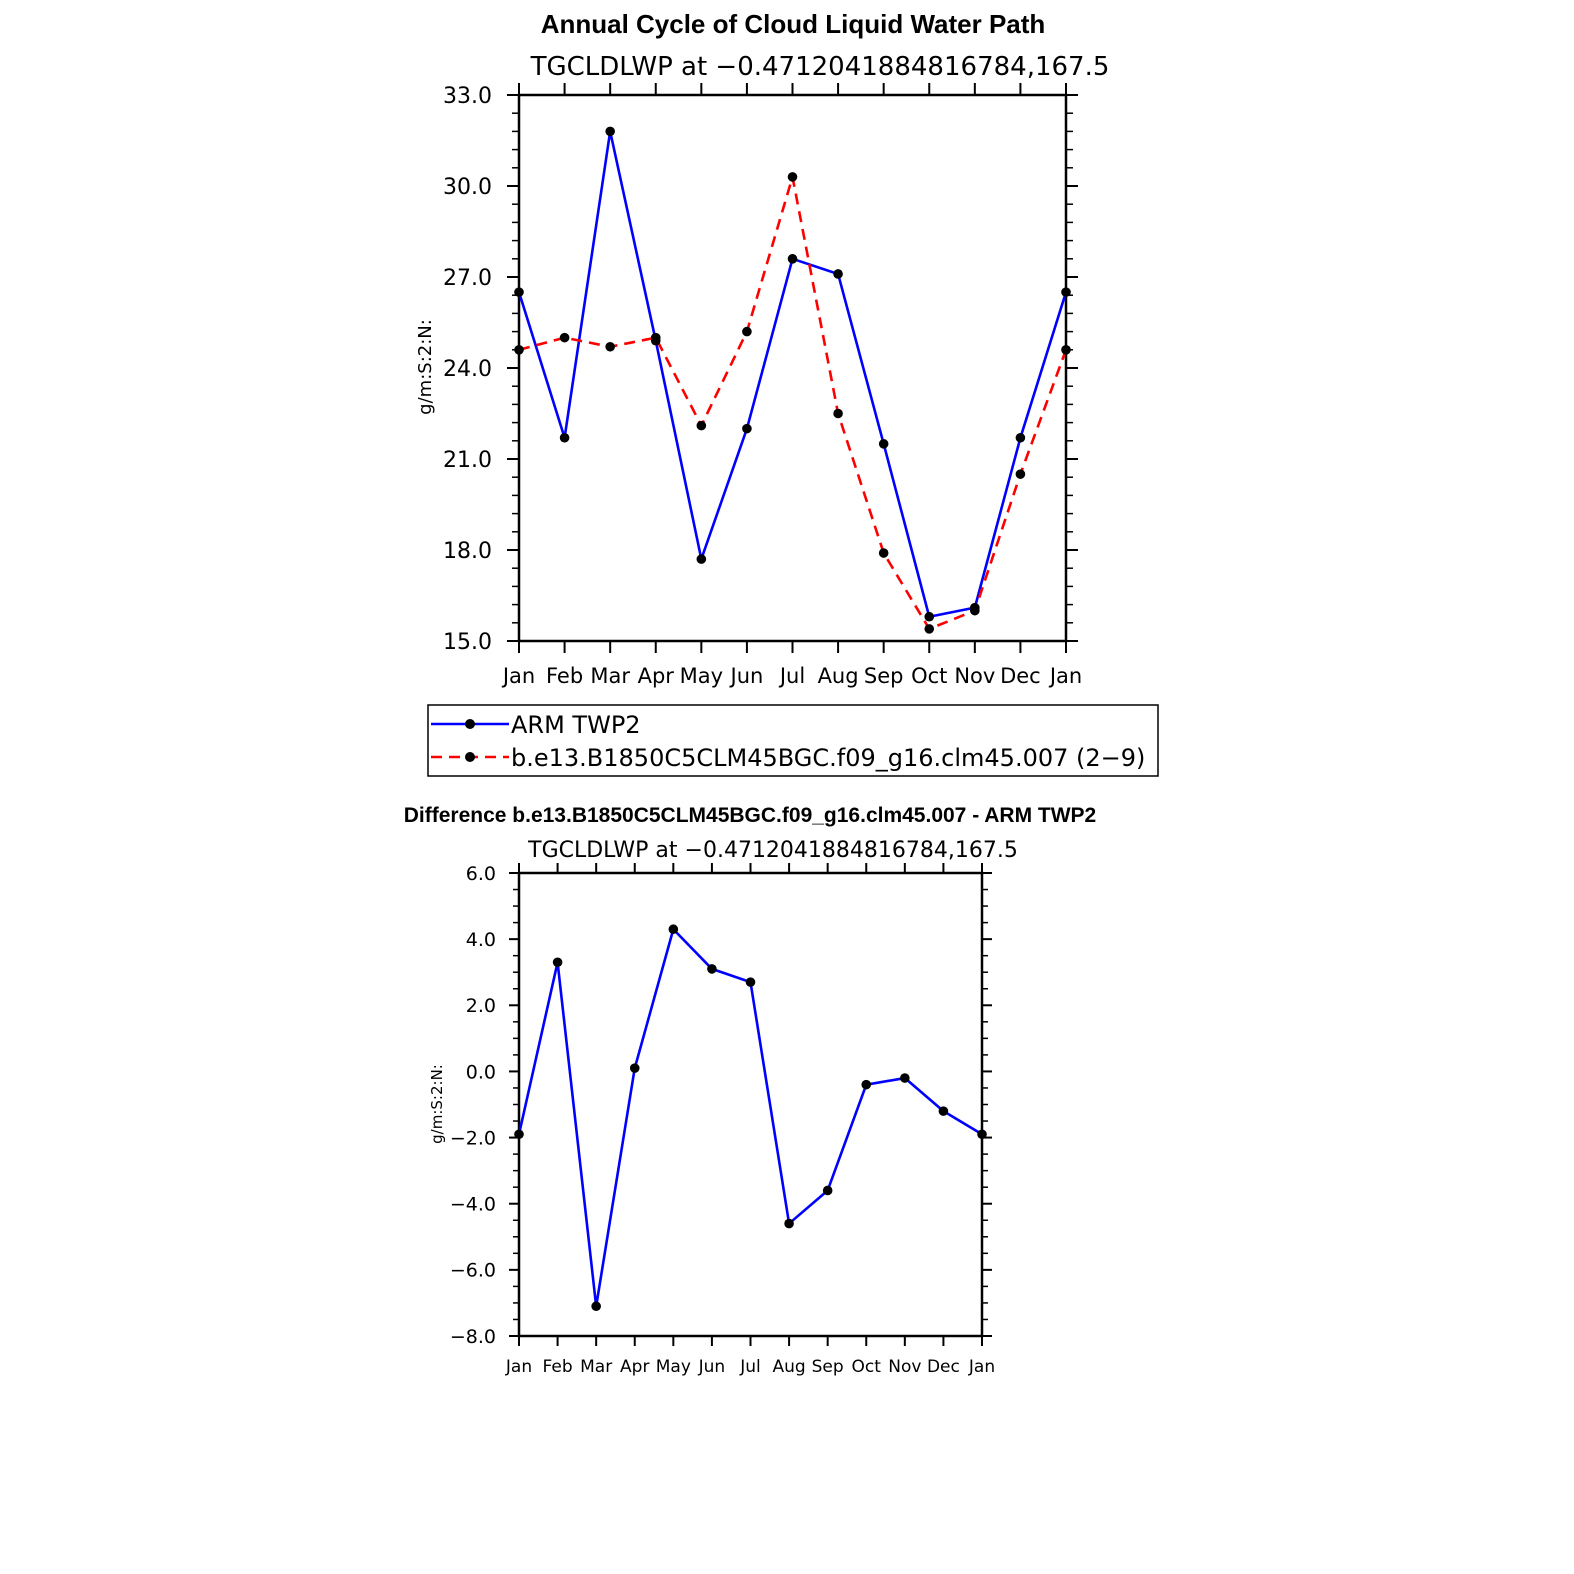 The width and height of the screenshot is (1574, 1574). I want to click on y-tick-label: 18.0, so click(467, 551).